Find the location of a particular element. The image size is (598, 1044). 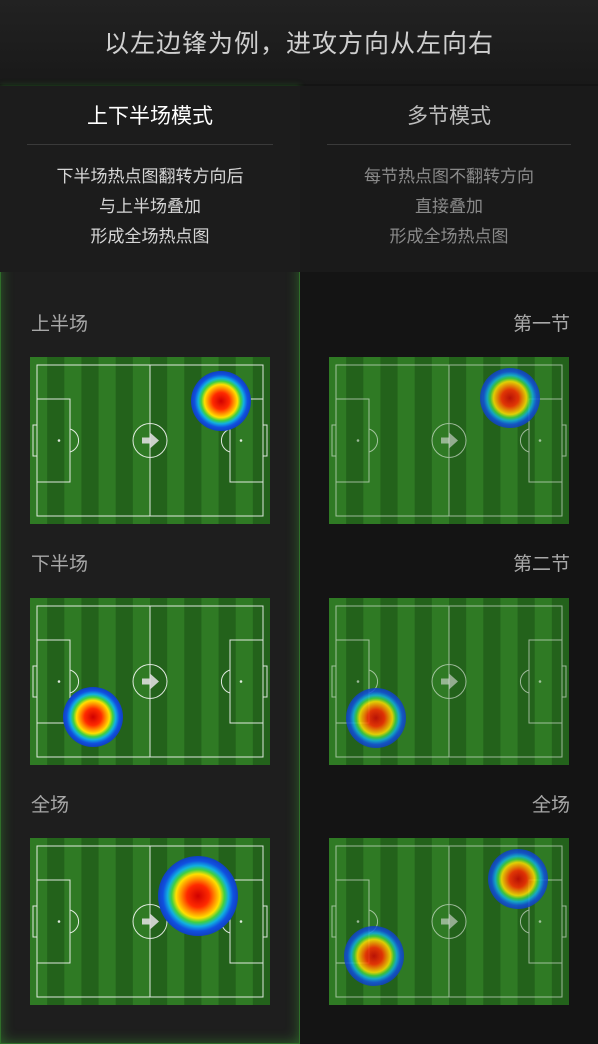

heatmap-second-half is located at coordinates (150, 681).